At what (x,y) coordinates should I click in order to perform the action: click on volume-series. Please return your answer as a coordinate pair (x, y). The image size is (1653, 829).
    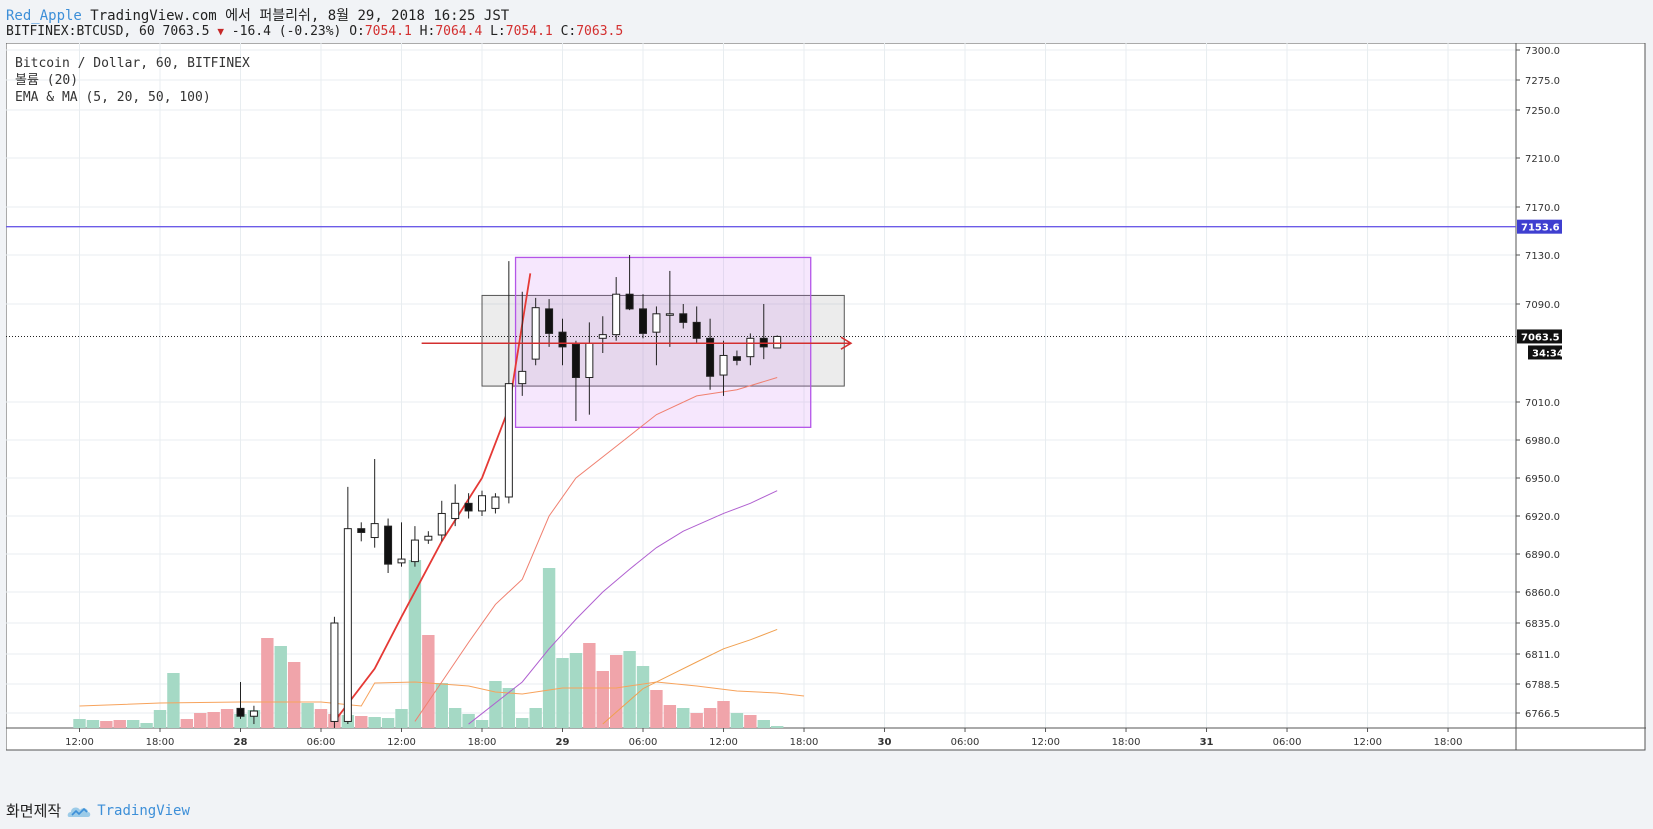
    Looking at the image, I should click on (439, 644).